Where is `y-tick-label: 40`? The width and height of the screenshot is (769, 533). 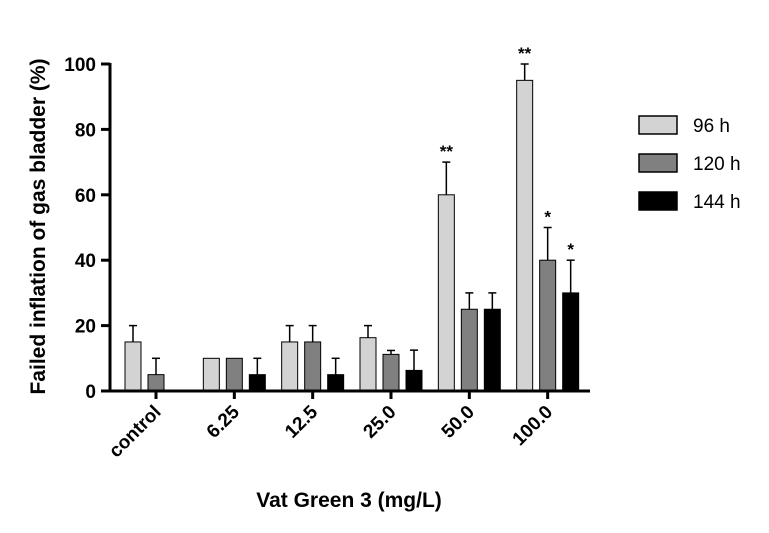
y-tick-label: 40 is located at coordinates (85, 261).